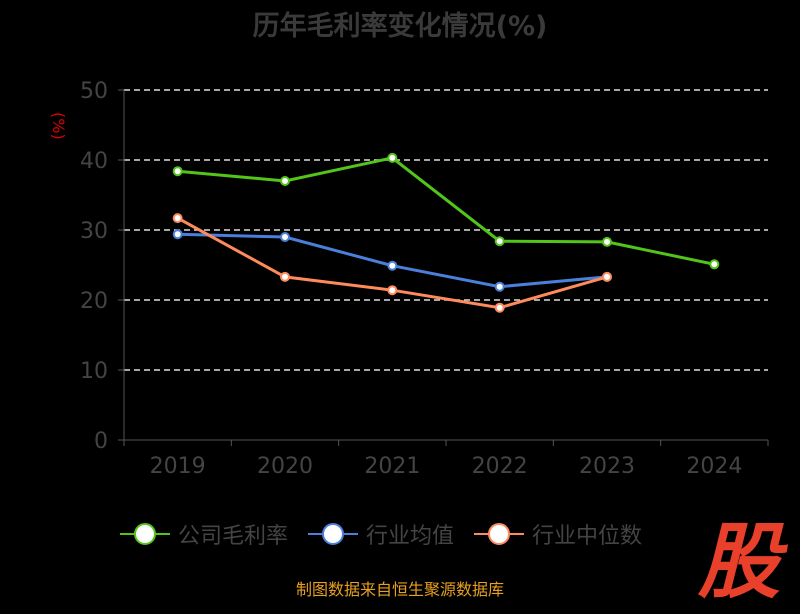 The width and height of the screenshot is (800, 614). I want to click on chart-title: 历年毛利率变化情况(%), so click(400, 26).